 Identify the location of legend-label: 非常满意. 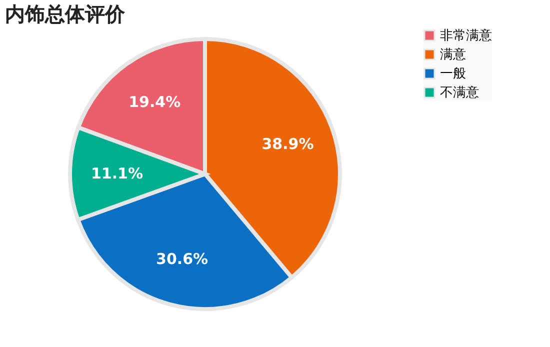
(466, 36).